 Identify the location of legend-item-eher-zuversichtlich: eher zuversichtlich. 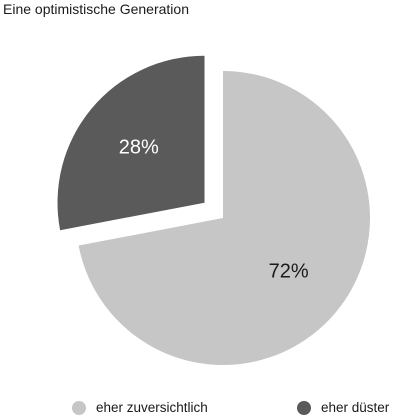
(140, 407).